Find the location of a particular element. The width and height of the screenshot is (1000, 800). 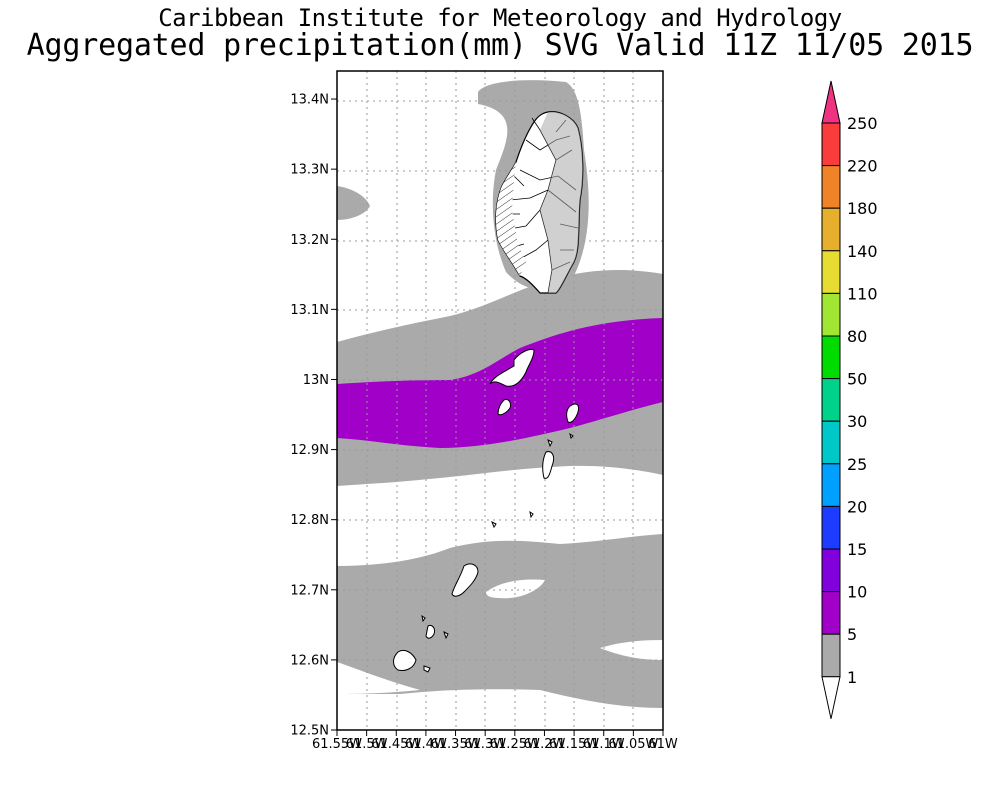

lat-tick-label: 12.7N is located at coordinates (309, 590).